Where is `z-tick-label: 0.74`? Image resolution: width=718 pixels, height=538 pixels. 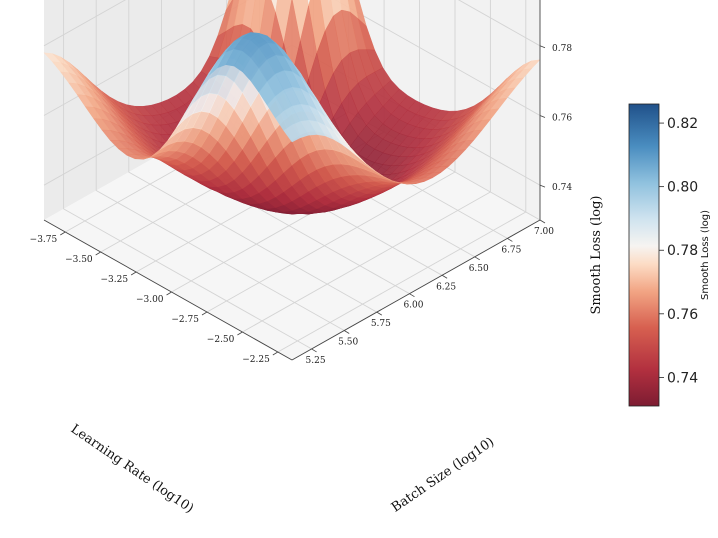 z-tick-label: 0.74 is located at coordinates (562, 188).